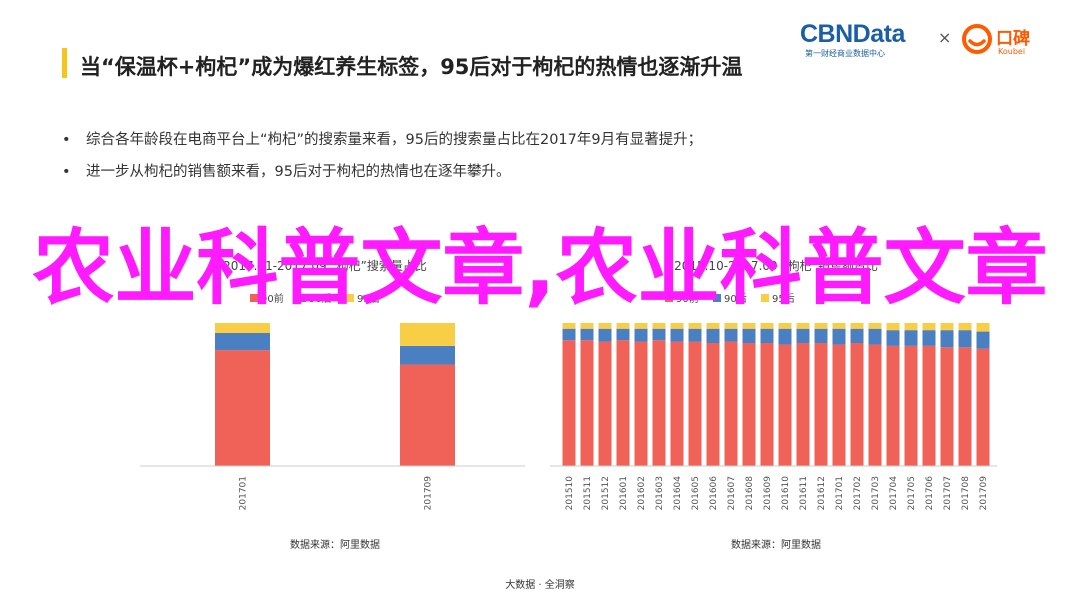 Image resolution: width=1080 pixels, height=608 pixels. What do you see at coordinates (732, 493) in the screenshot?
I see `x-tick-label: 201607` at bounding box center [732, 493].